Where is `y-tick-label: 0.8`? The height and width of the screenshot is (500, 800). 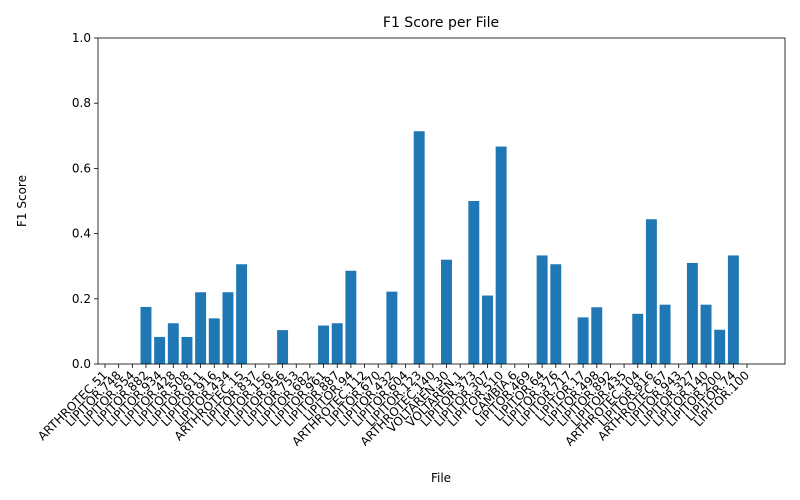
y-tick-label: 0.8 is located at coordinates (81, 103).